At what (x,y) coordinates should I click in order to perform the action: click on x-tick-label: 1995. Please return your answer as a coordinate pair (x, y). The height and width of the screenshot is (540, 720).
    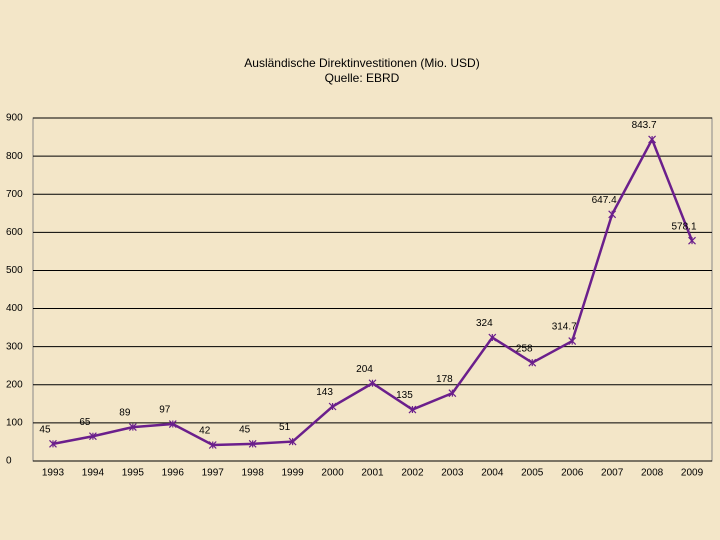
    Looking at the image, I should click on (133, 473).